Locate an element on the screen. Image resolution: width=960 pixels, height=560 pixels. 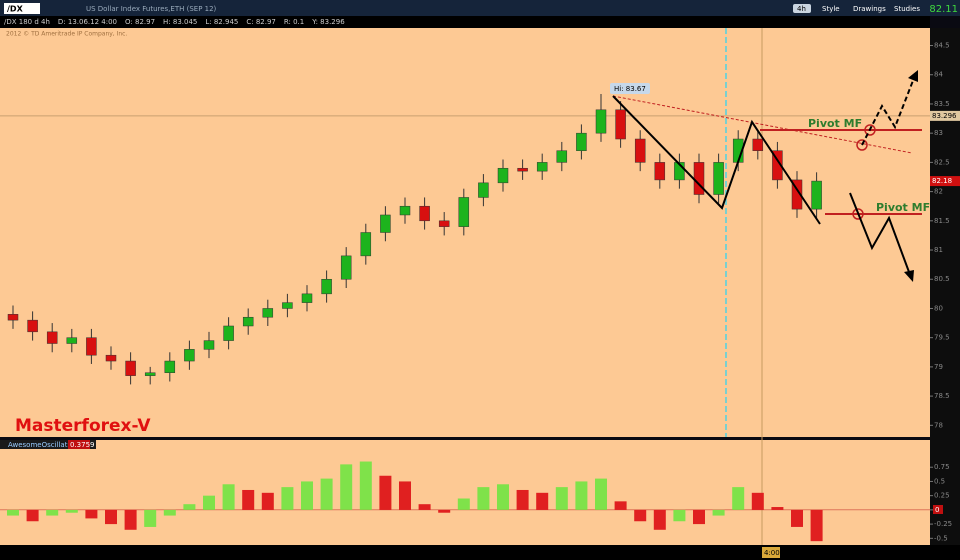
symbol-box is located at coordinates (22, 8).